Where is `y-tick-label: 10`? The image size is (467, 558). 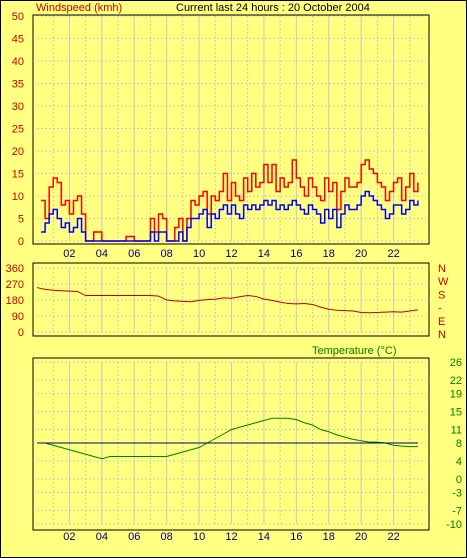
y-tick-label: 10 is located at coordinates (18, 197).